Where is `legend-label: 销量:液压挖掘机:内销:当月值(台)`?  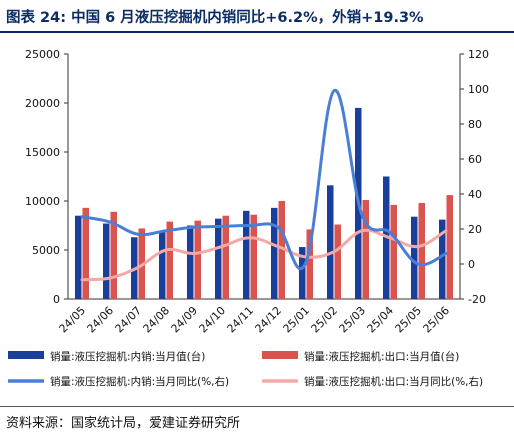
legend-label: 销量:液压挖掘机:内销:当月值(台) is located at coordinates (127, 356).